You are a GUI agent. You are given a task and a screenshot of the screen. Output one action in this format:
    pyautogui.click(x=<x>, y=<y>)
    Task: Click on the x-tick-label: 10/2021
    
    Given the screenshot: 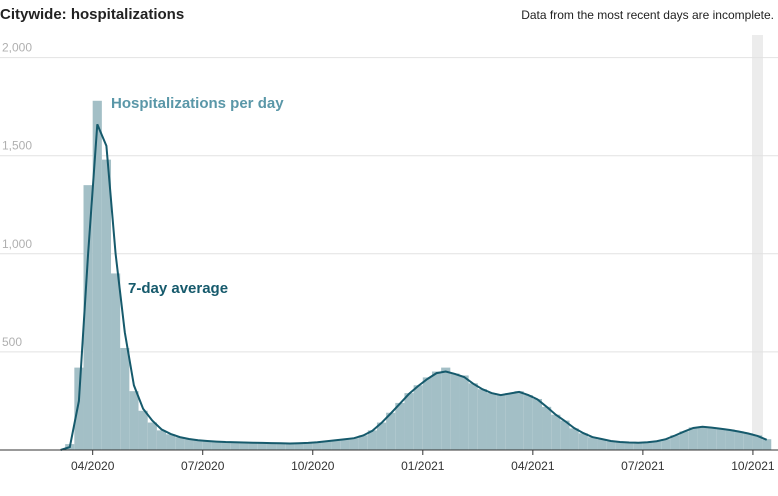 What is the action you would take?
    pyautogui.click(x=753, y=466)
    